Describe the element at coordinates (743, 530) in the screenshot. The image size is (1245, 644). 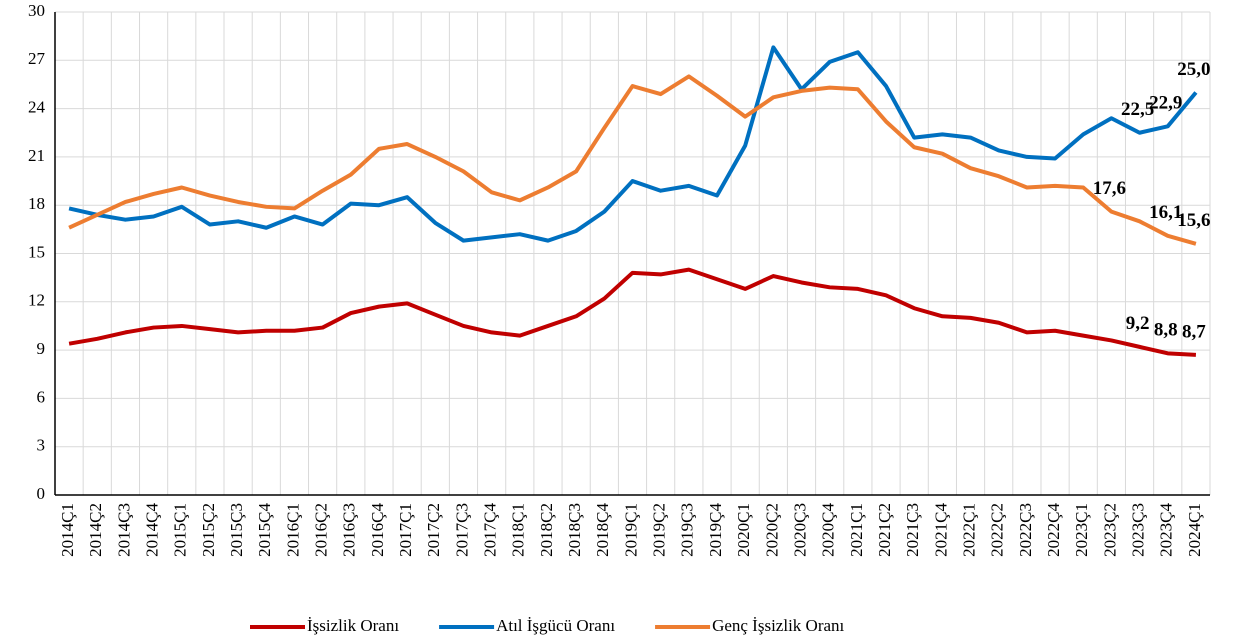
I see `x-tick-label: 2020Ç1` at that location.